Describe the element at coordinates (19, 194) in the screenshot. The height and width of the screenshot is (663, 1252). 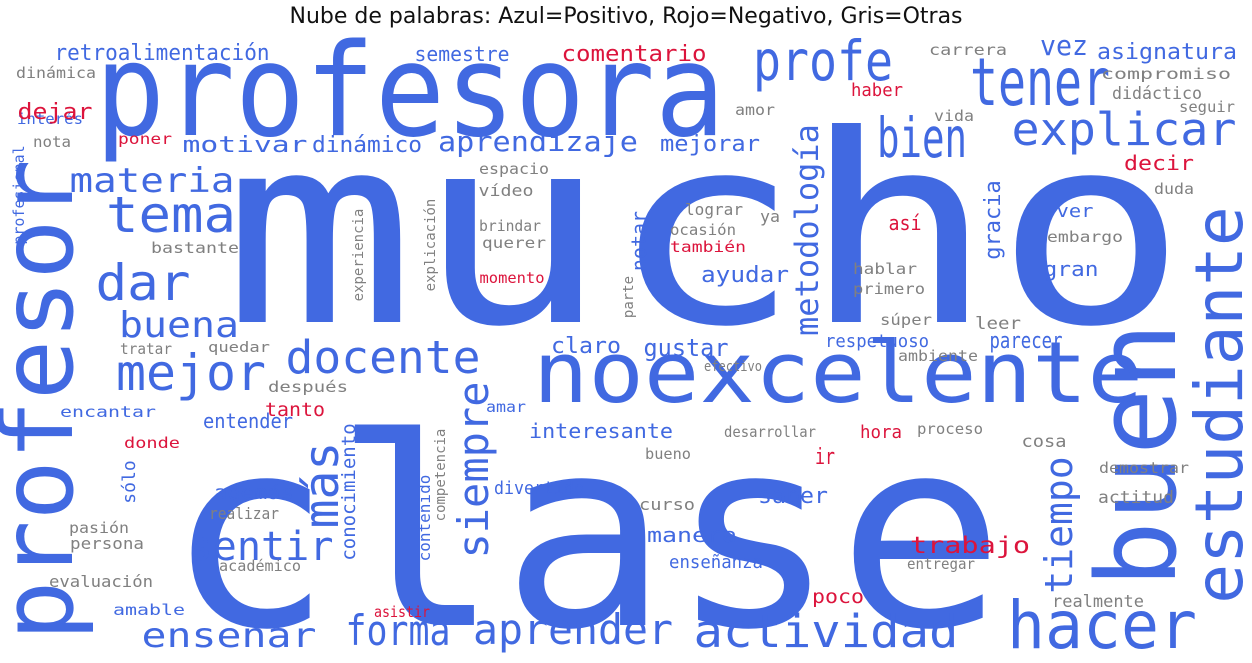
I see `word-positive-56: profesional` at that location.